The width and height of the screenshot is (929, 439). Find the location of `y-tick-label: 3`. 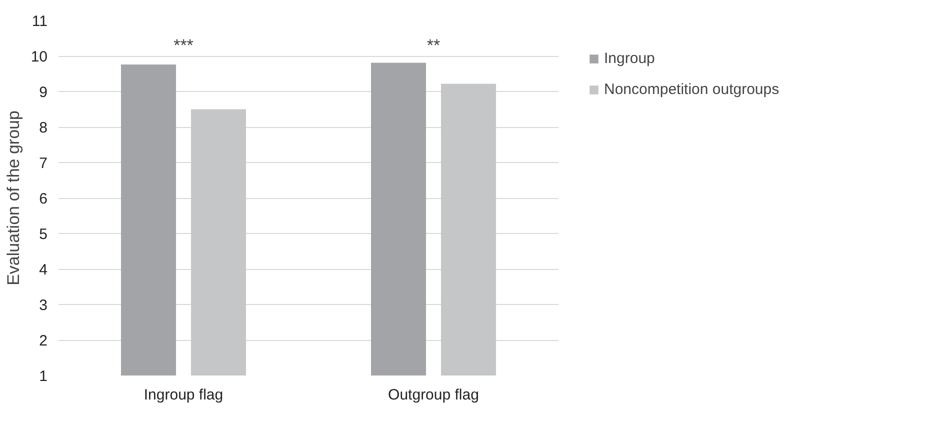

y-tick-label: 3 is located at coordinates (43, 305).